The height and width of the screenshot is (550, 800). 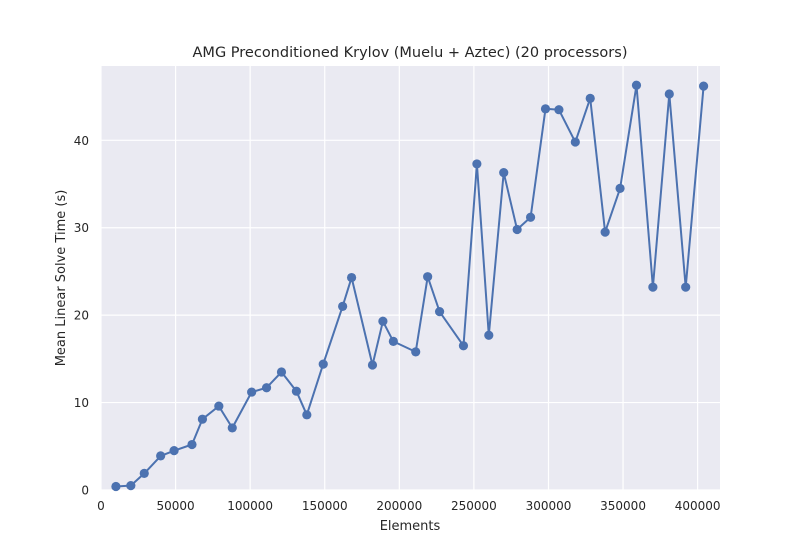 I want to click on x-tick-label: 50000, so click(x=175, y=506).